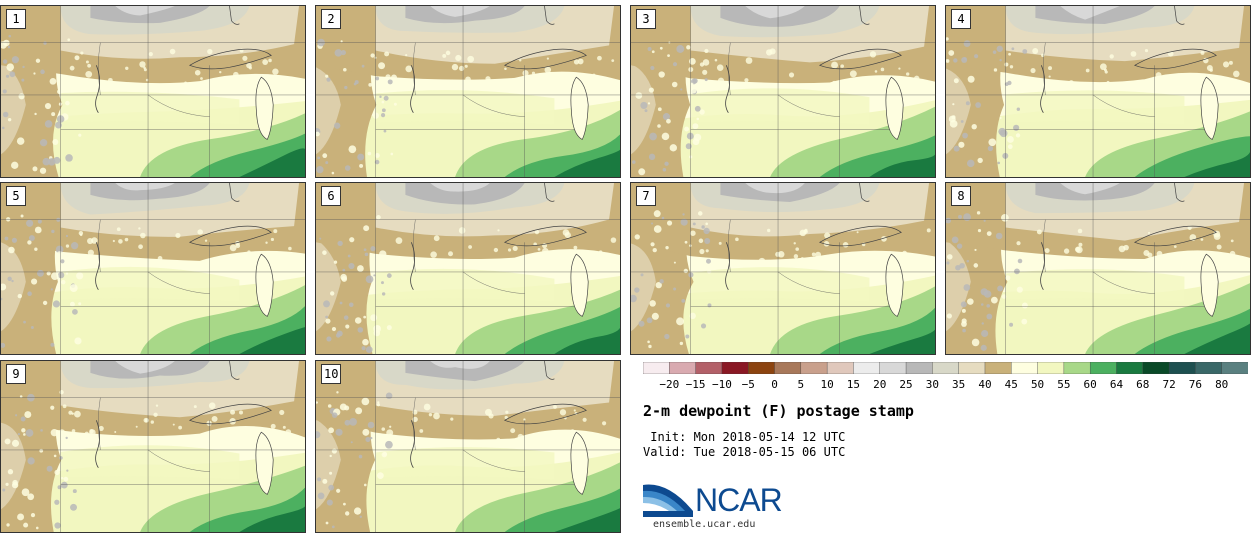 The image size is (1260, 533). I want to click on colorbar-tick-label: −10, so click(721, 384).